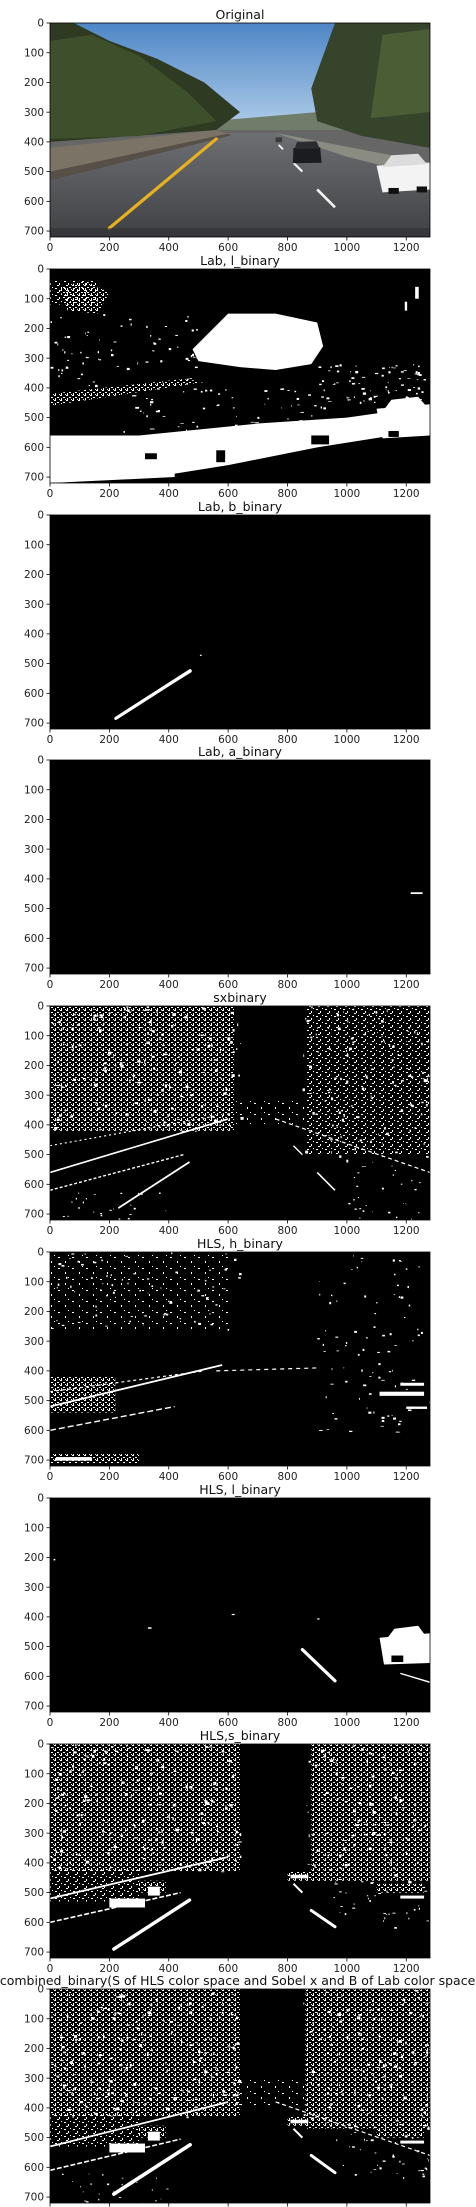  I want to click on panel-title: HLS, h_binary, so click(240, 1243).